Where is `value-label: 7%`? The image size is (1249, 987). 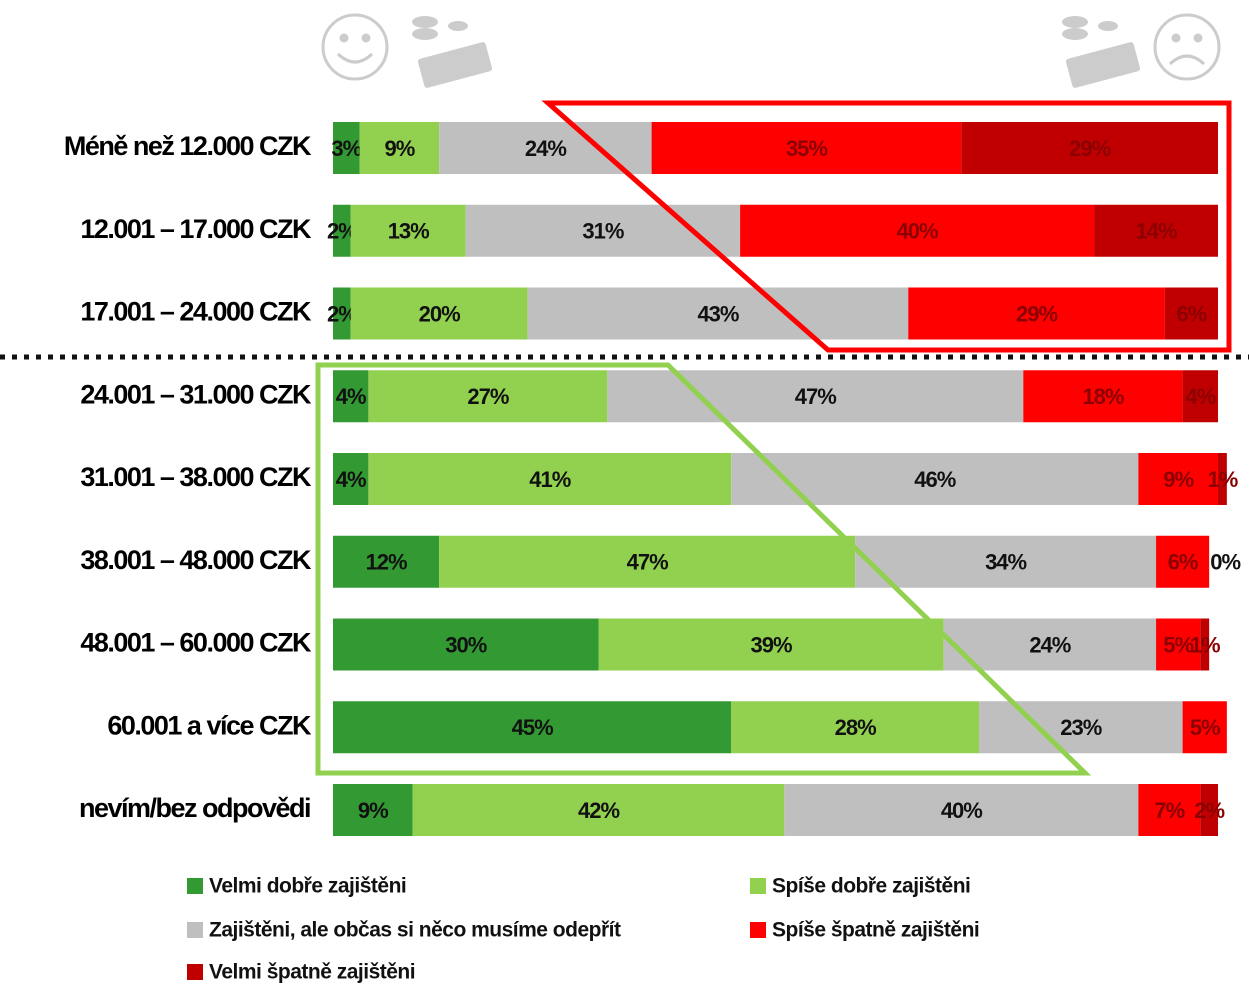 value-label: 7% is located at coordinates (1169, 810).